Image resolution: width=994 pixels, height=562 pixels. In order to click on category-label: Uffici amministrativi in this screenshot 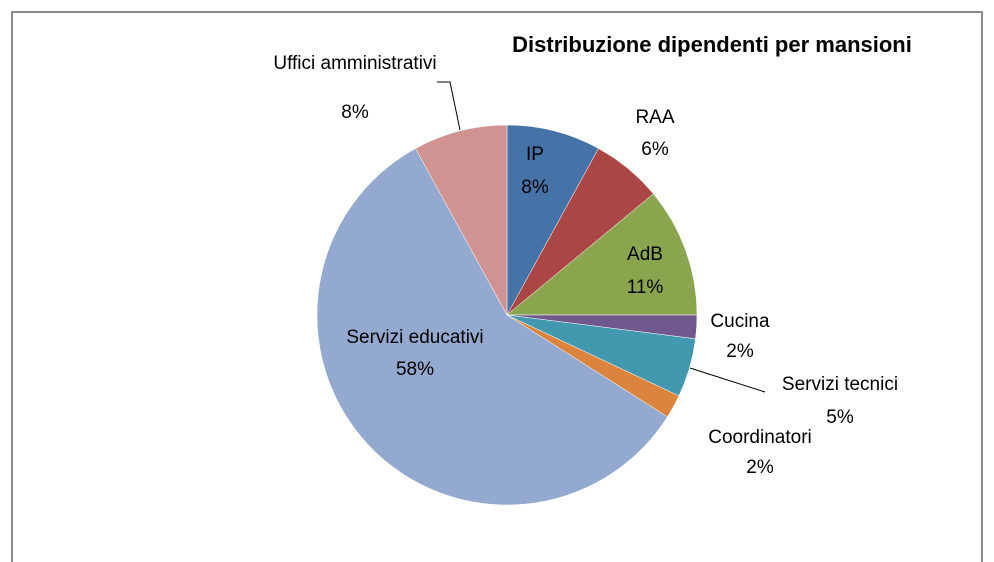, I will do `click(355, 63)`.